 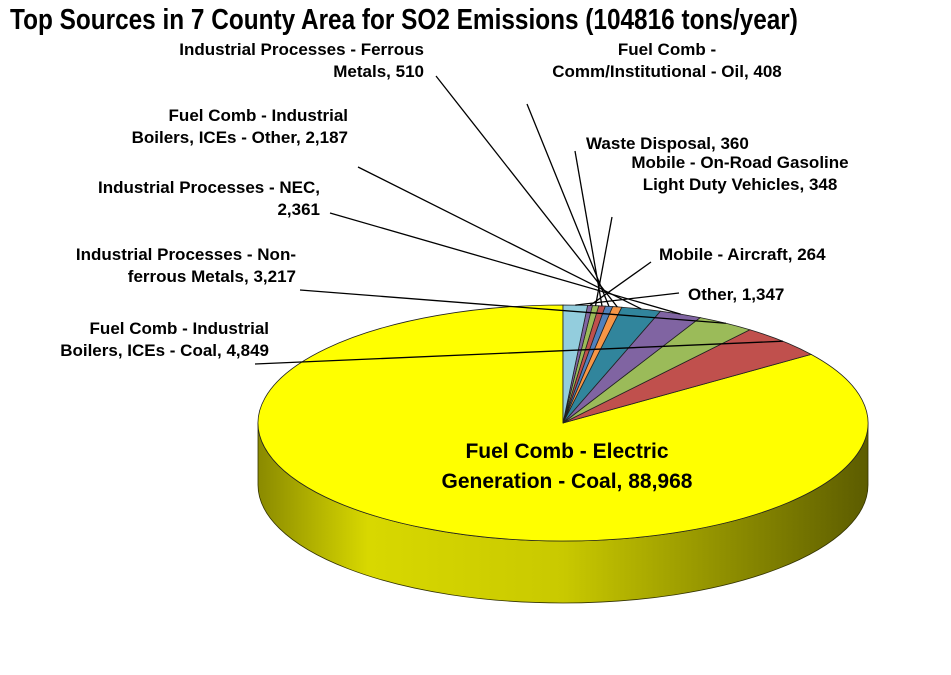 I want to click on leader-line-other, so click(x=627, y=299).